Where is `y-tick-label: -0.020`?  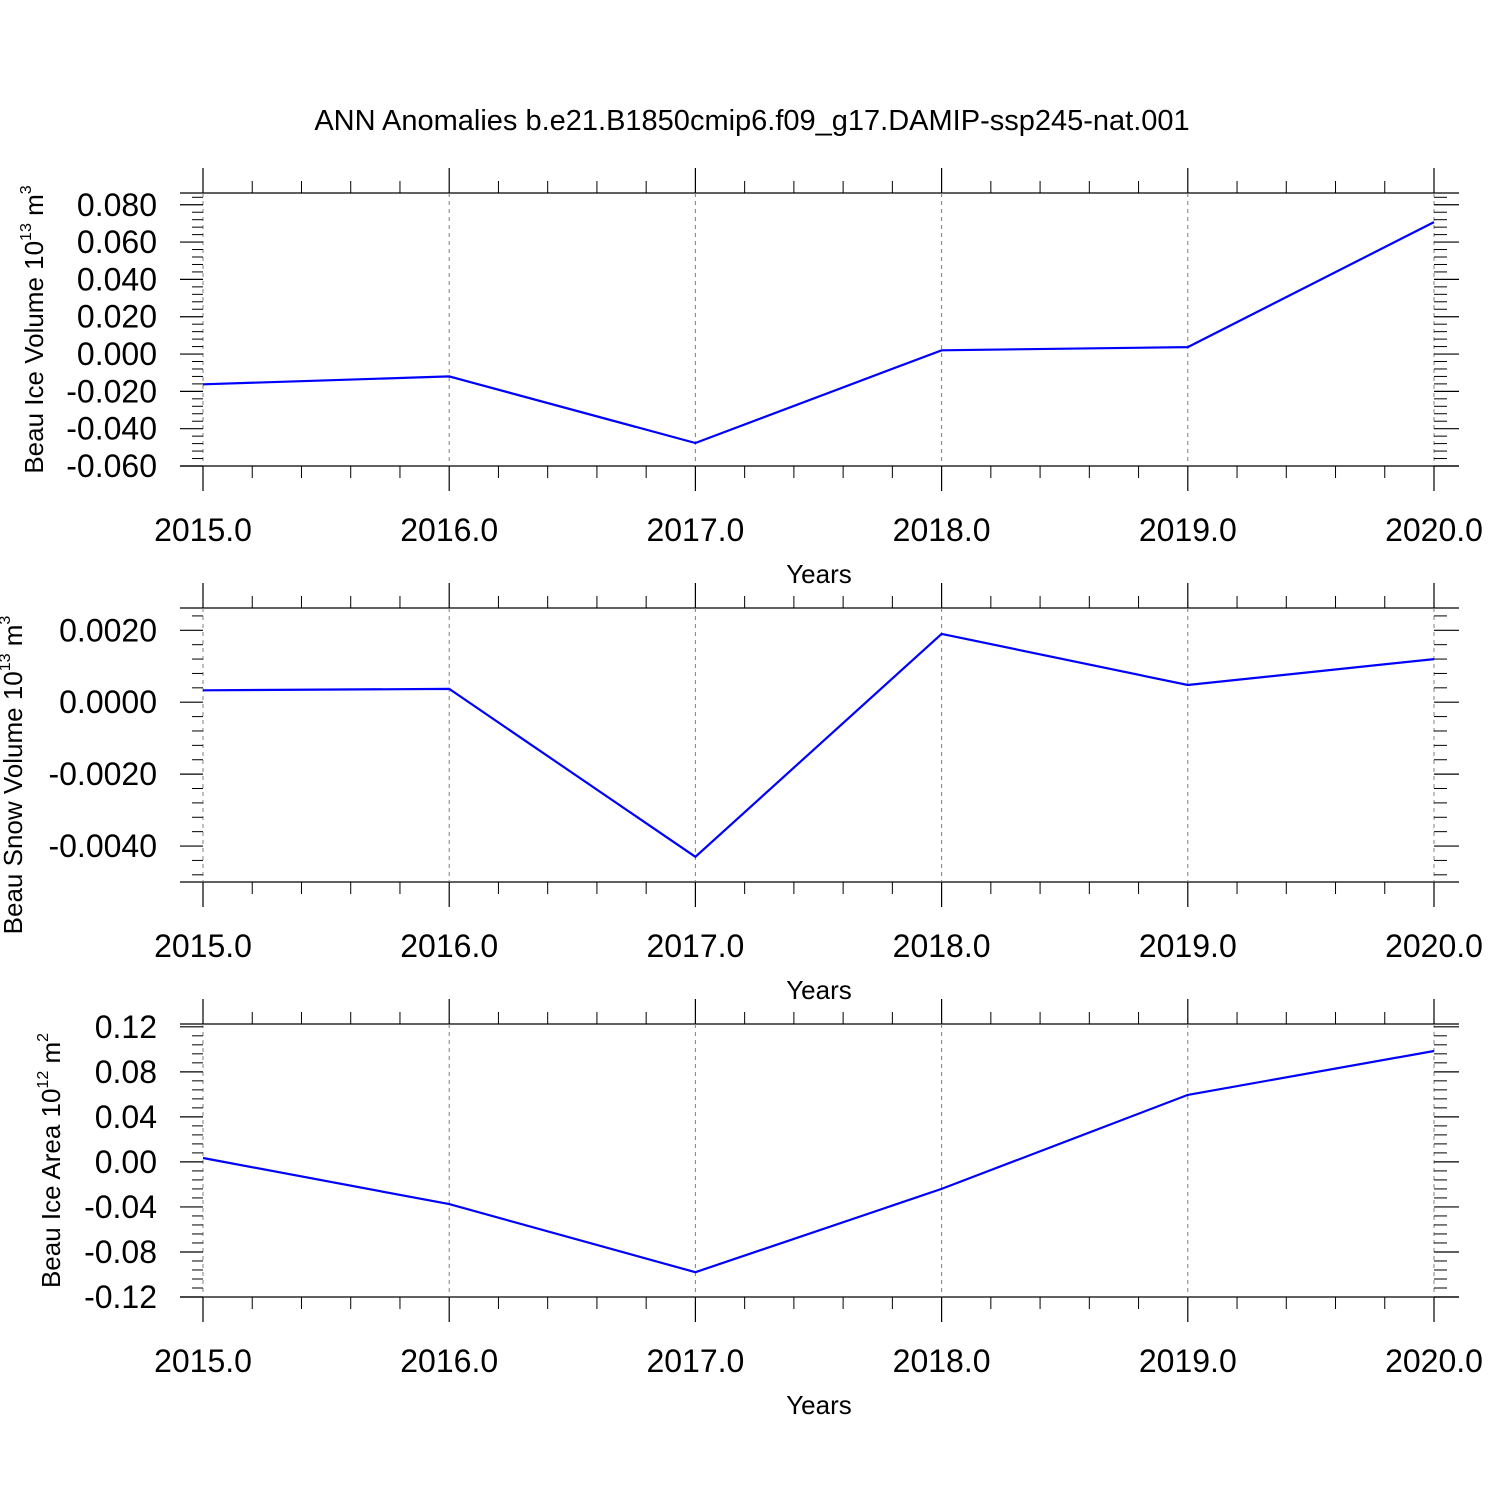 y-tick-label: -0.020 is located at coordinates (111, 391).